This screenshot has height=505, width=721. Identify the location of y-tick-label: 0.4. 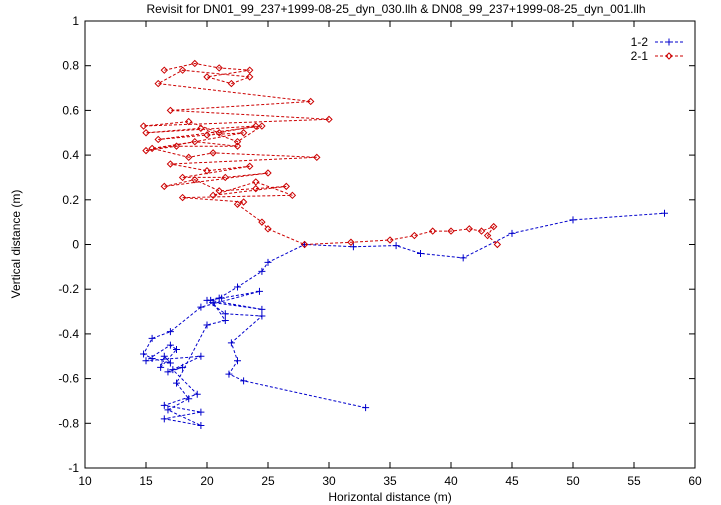
(70, 155).